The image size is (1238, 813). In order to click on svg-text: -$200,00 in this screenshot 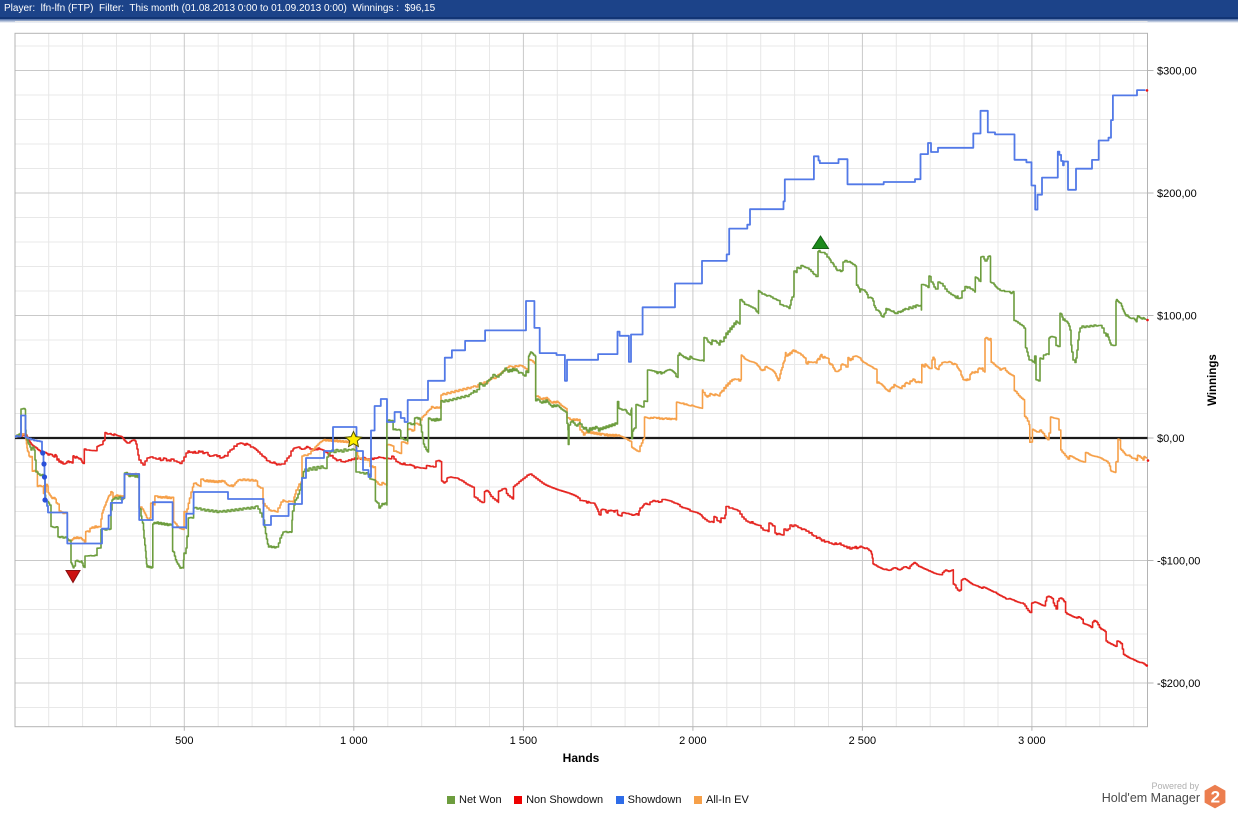, I will do `click(1178, 684)`.